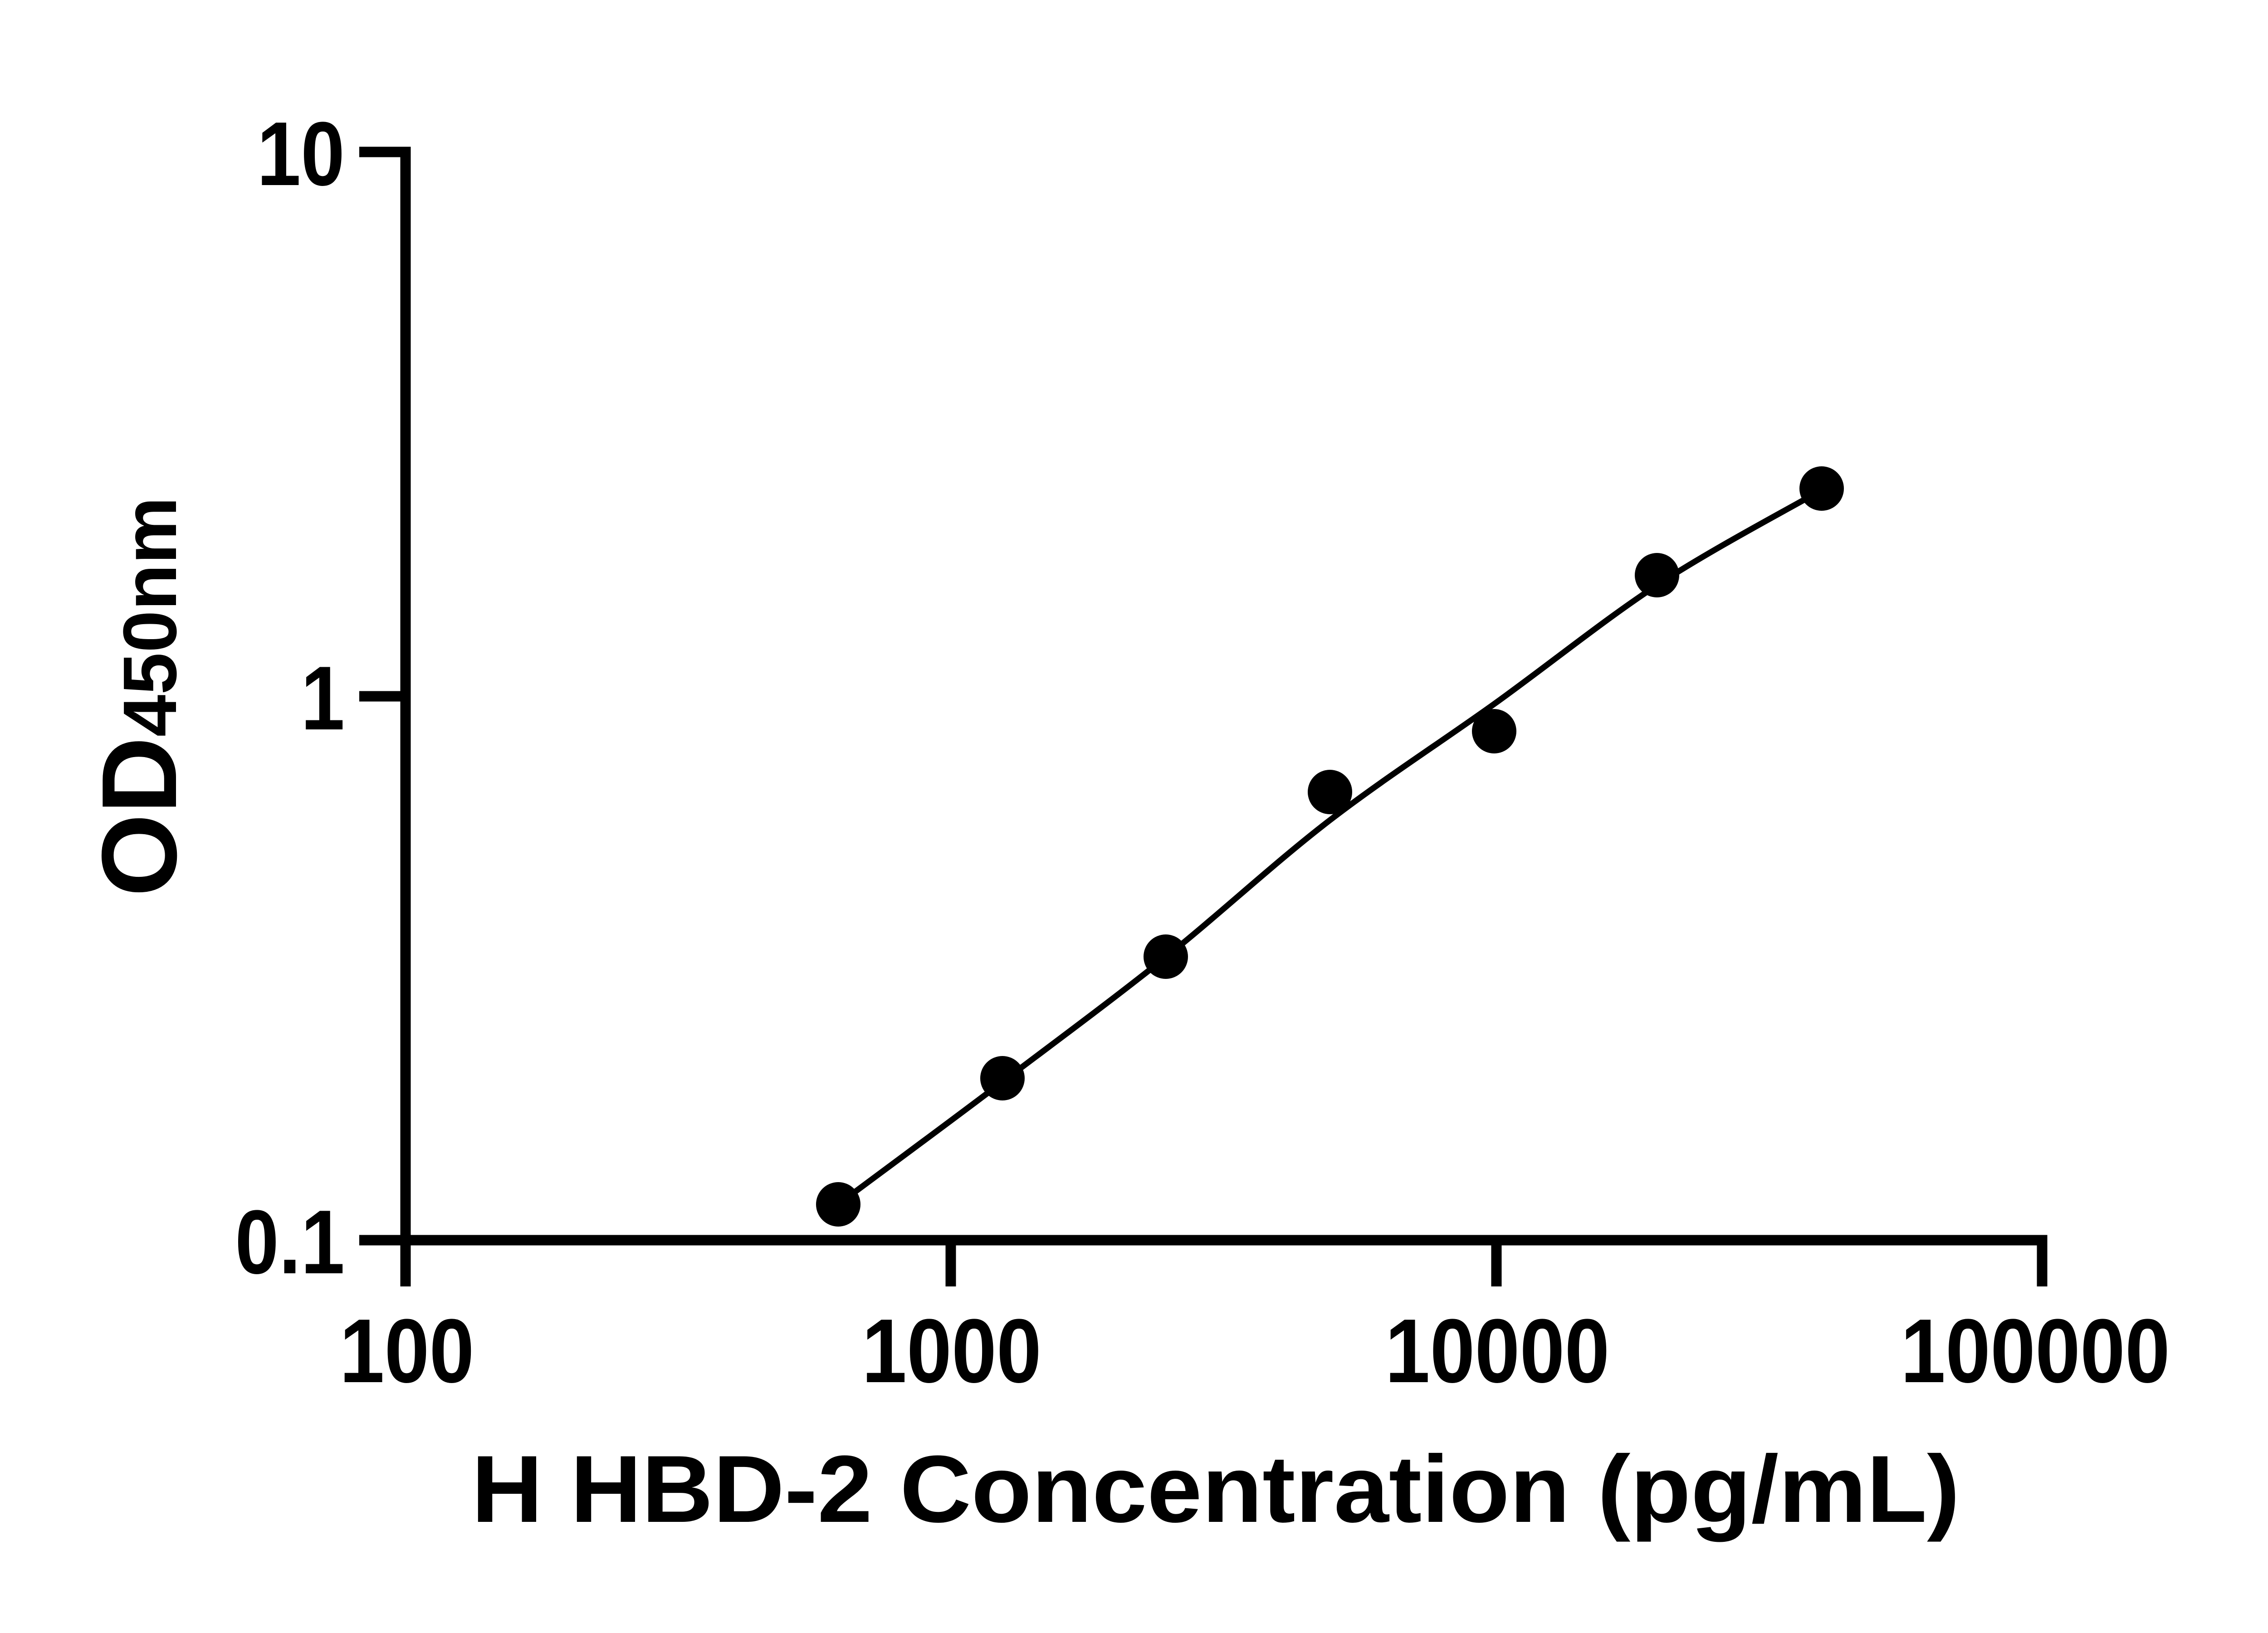 Image resolution: width=2268 pixels, height=1633 pixels. Describe the element at coordinates (407, 1351) in the screenshot. I see `svg-text: 100` at that location.